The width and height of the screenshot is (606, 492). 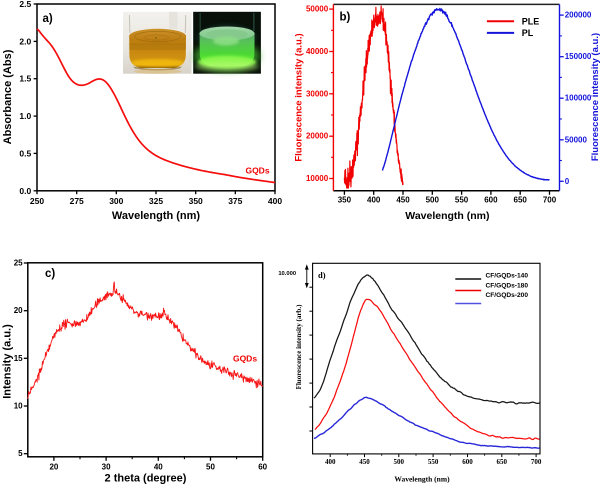 What do you see at coordinates (50, 274) in the screenshot?
I see `svg-text: c)` at bounding box center [50, 274].